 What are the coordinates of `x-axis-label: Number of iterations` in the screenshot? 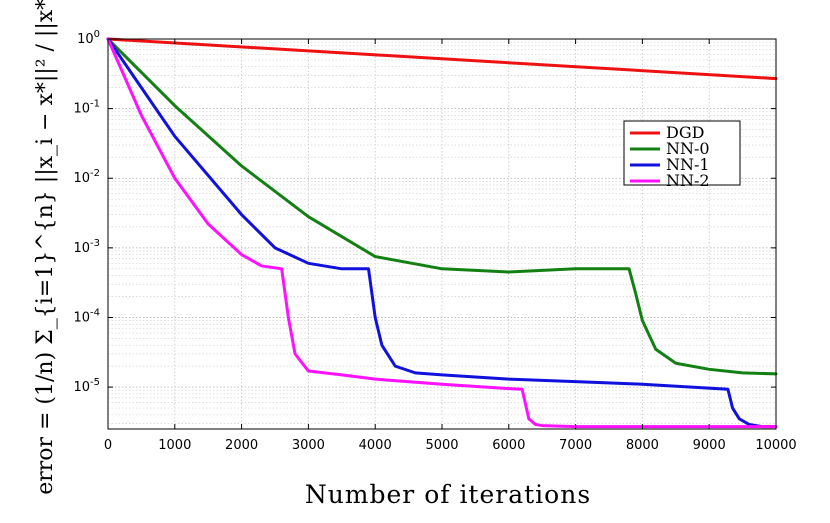 It's located at (448, 494).